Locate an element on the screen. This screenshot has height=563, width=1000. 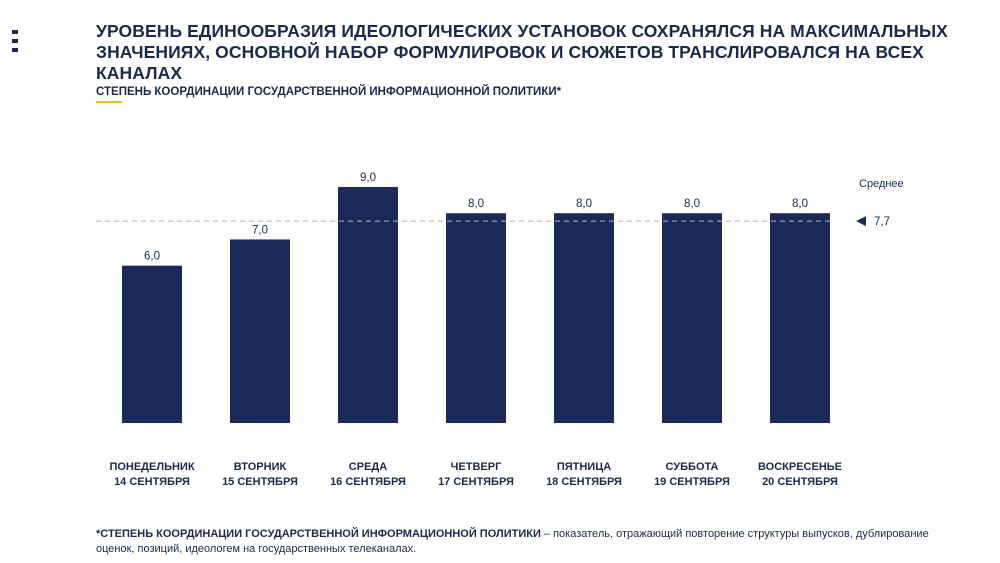
category-day-label: СРЕДА is located at coordinates (368, 467).